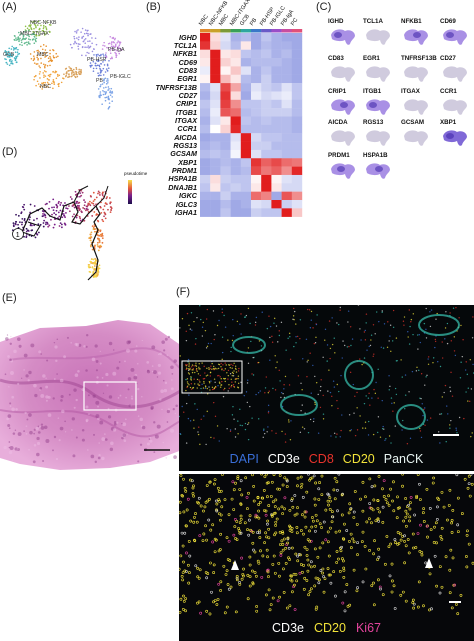 The height and width of the screenshot is (641, 474). I want to click on gene-feature-label: TNFRSF13B, so click(419, 58).